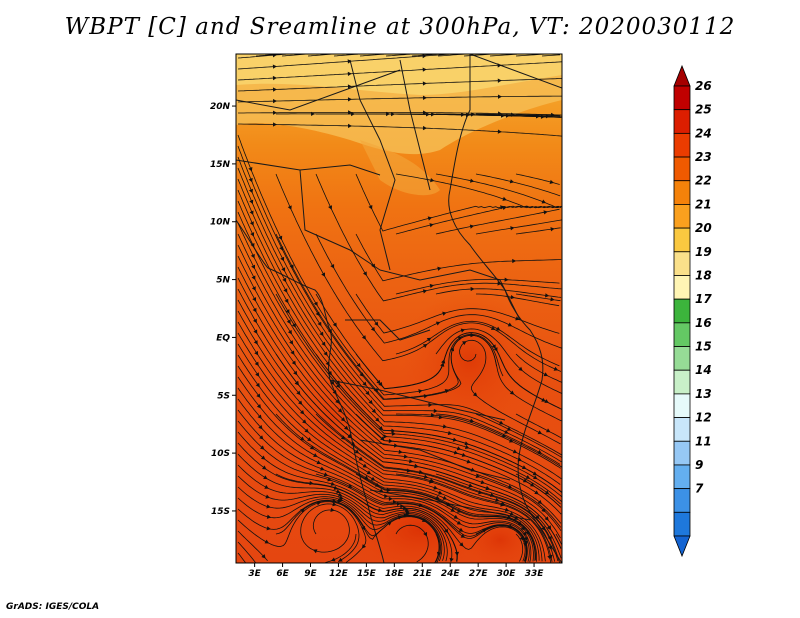 The image size is (800, 618). Describe the element at coordinates (703, 323) in the screenshot. I see `colorbar-label: 16` at that location.